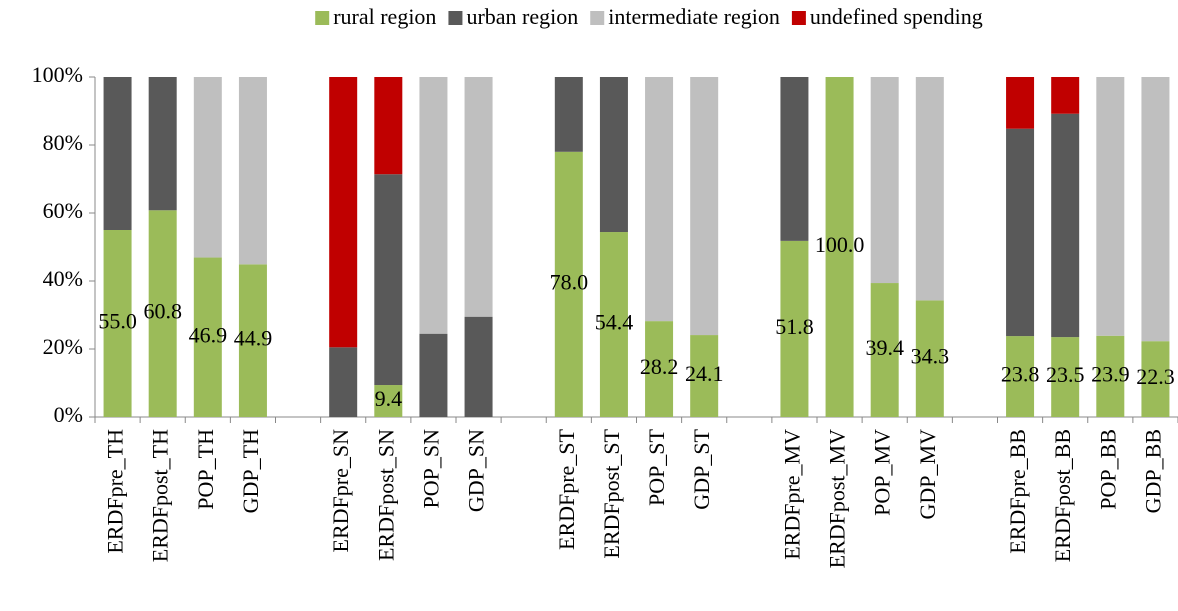 This screenshot has width=1178, height=611. I want to click on data-label: 34.3, so click(930, 356).